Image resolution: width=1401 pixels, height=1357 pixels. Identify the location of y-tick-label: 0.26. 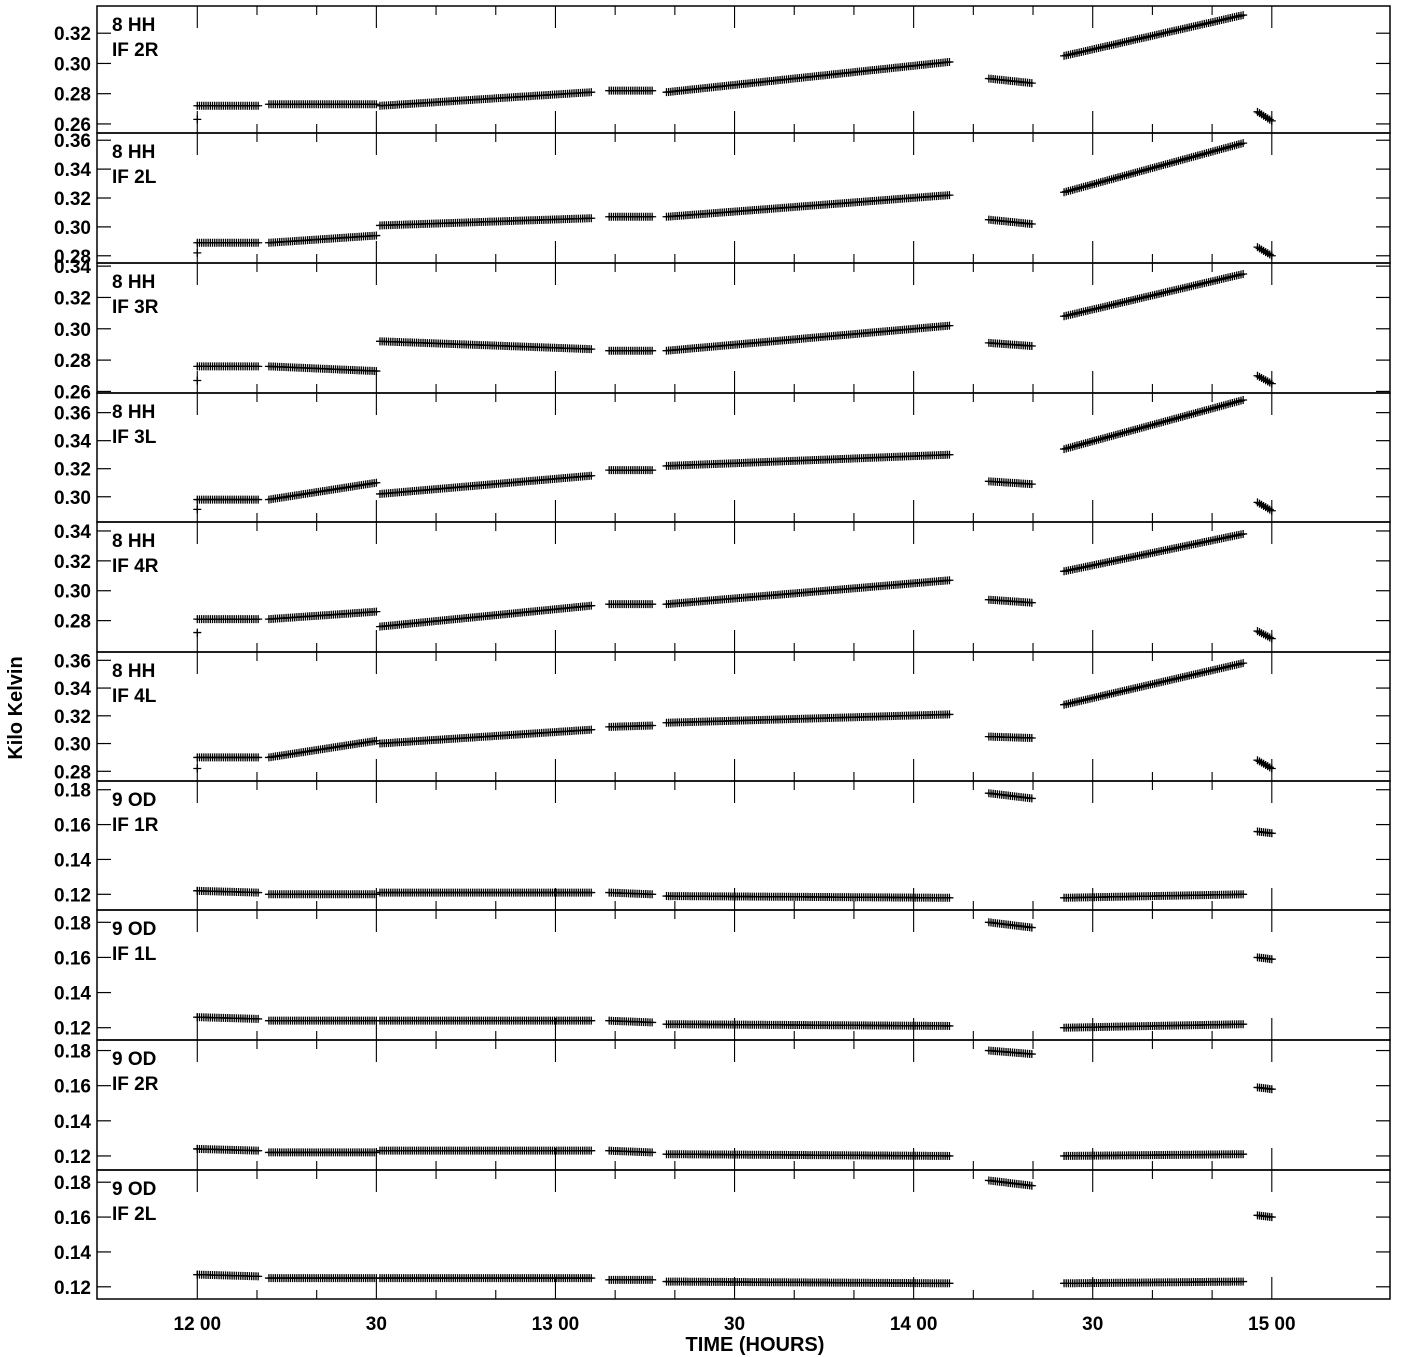
(72, 392).